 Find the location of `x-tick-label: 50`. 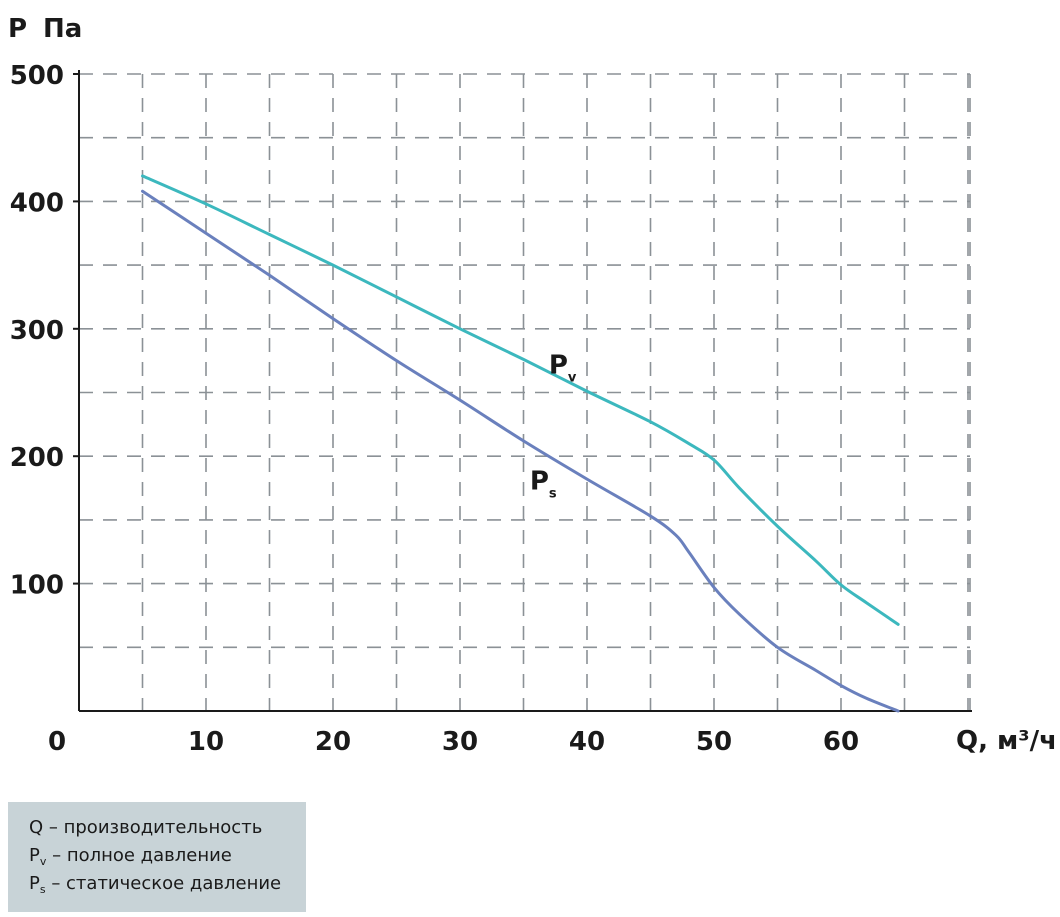

x-tick-label: 50 is located at coordinates (714, 742).